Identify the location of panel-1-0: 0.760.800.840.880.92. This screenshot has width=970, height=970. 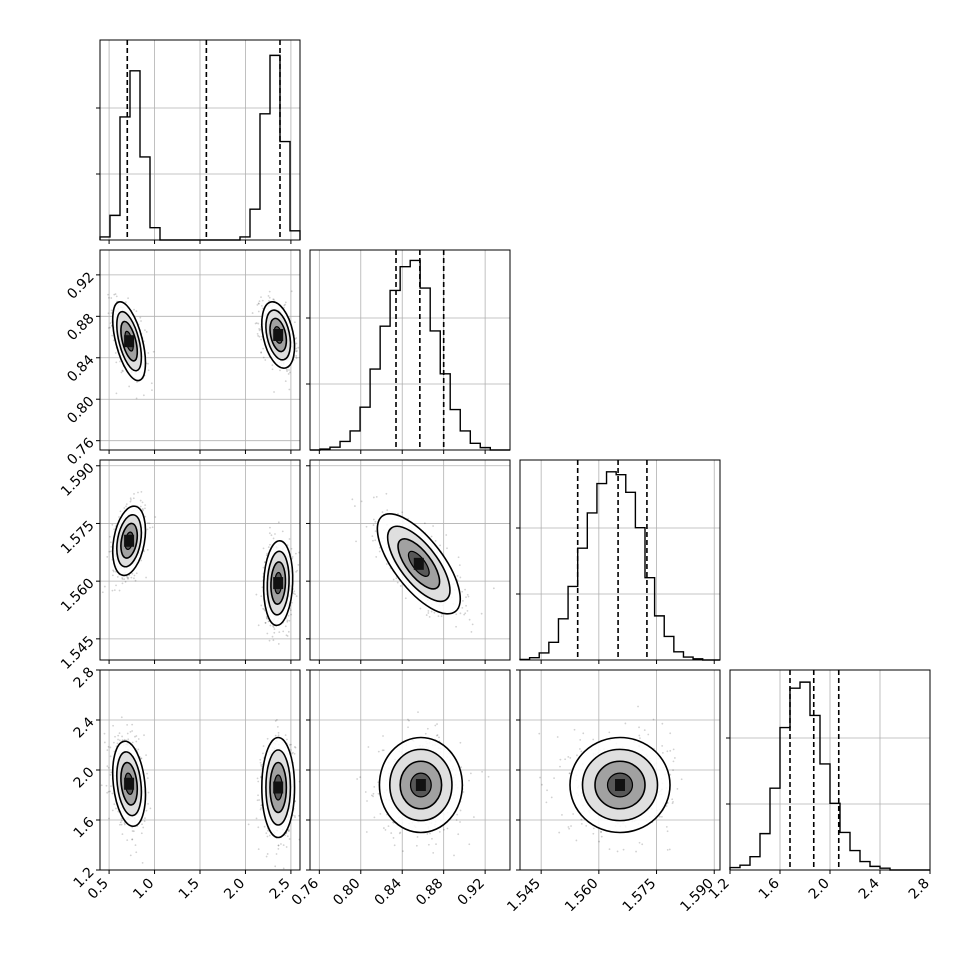
(182, 358).